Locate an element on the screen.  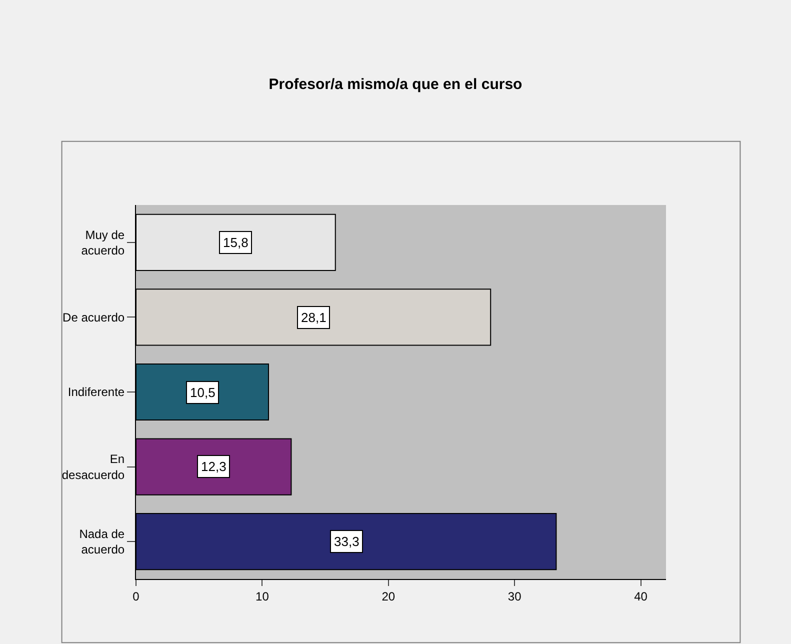
x-tick-label: 40 is located at coordinates (641, 596).